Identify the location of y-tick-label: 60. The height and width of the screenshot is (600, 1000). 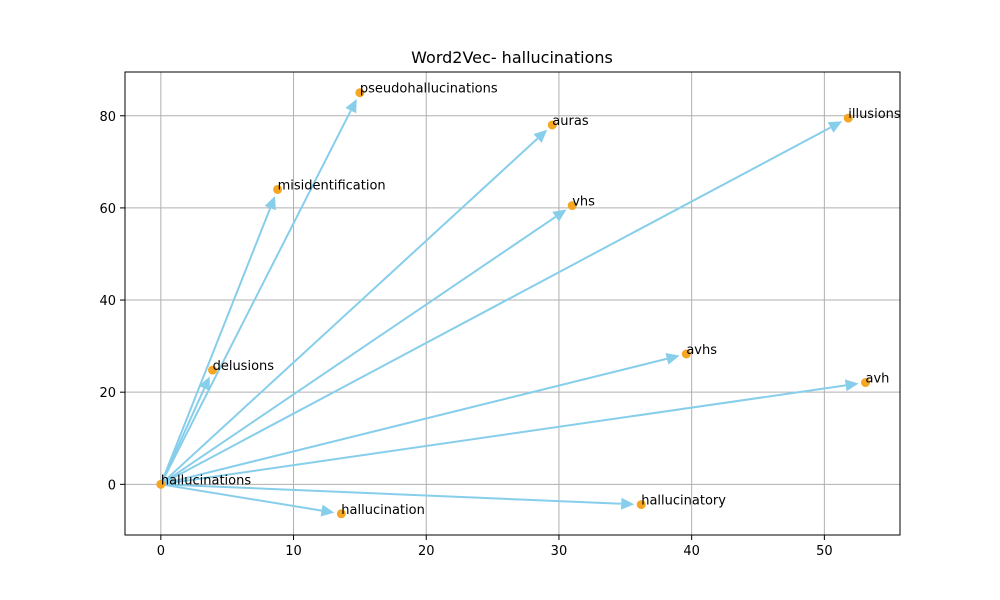
(107, 209).